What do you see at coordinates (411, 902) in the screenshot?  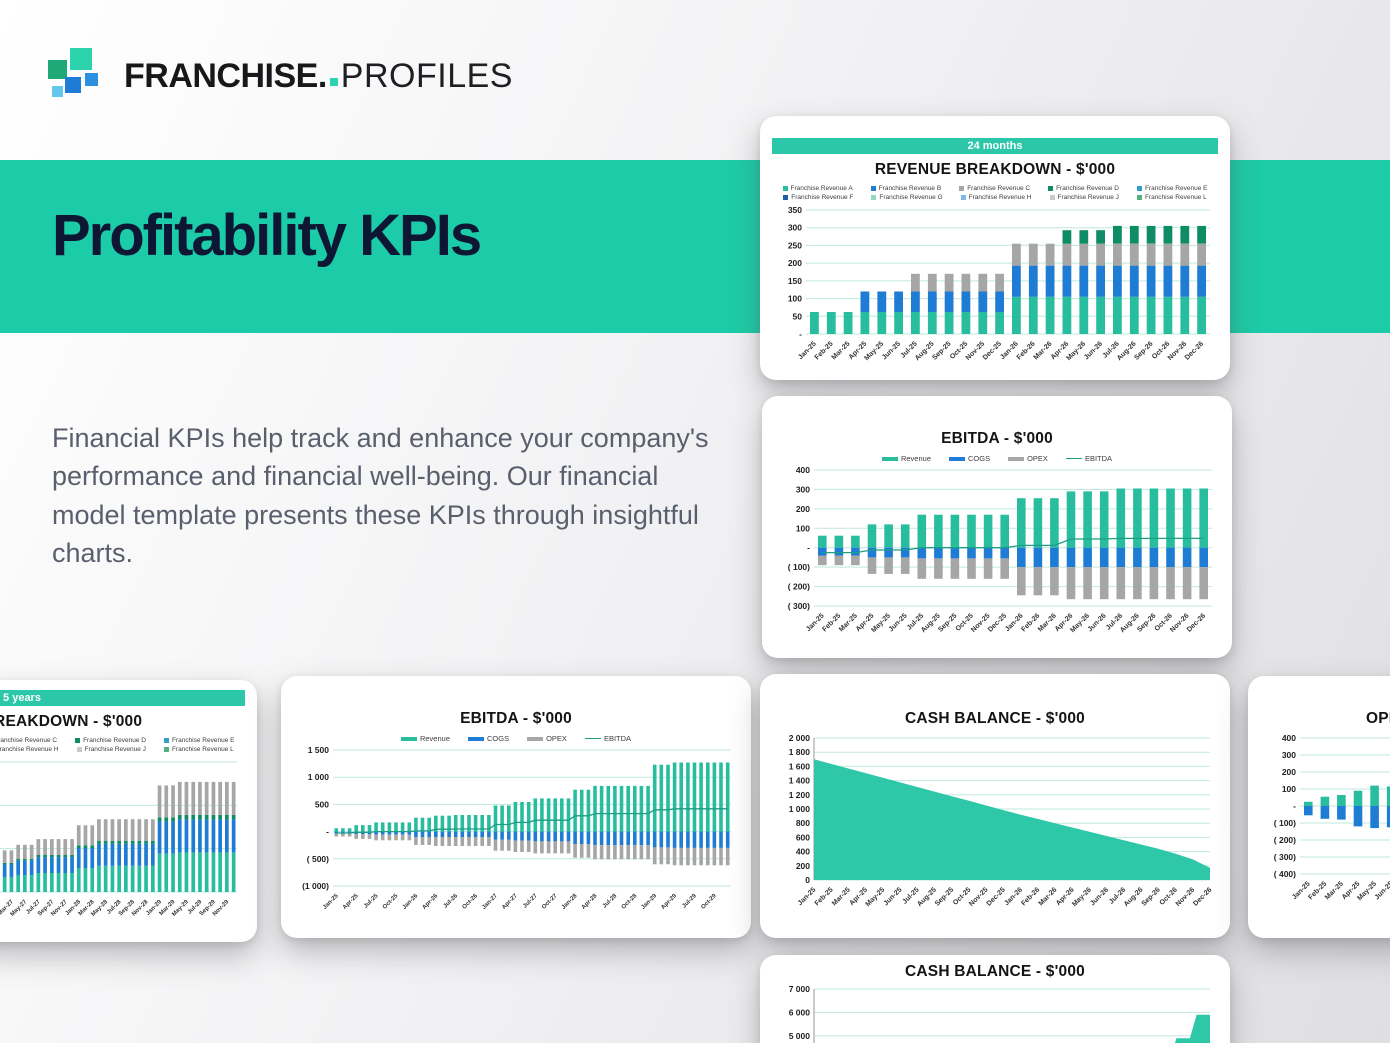 I see `svg-text: Jan-26` at bounding box center [411, 902].